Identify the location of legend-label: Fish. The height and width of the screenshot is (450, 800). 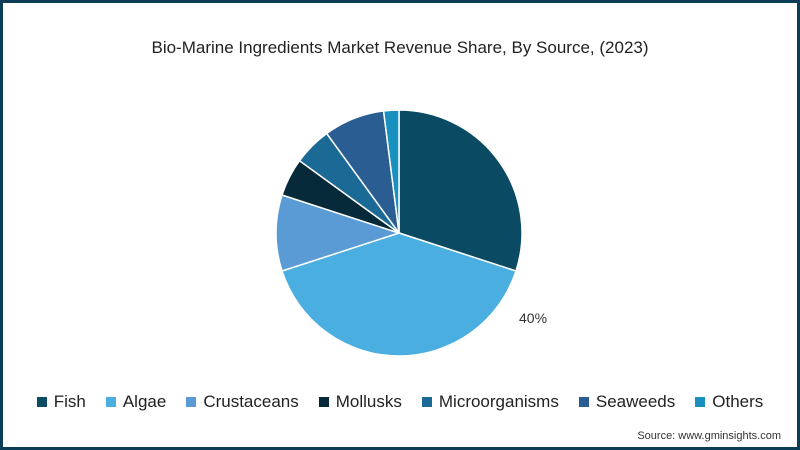
(69, 401).